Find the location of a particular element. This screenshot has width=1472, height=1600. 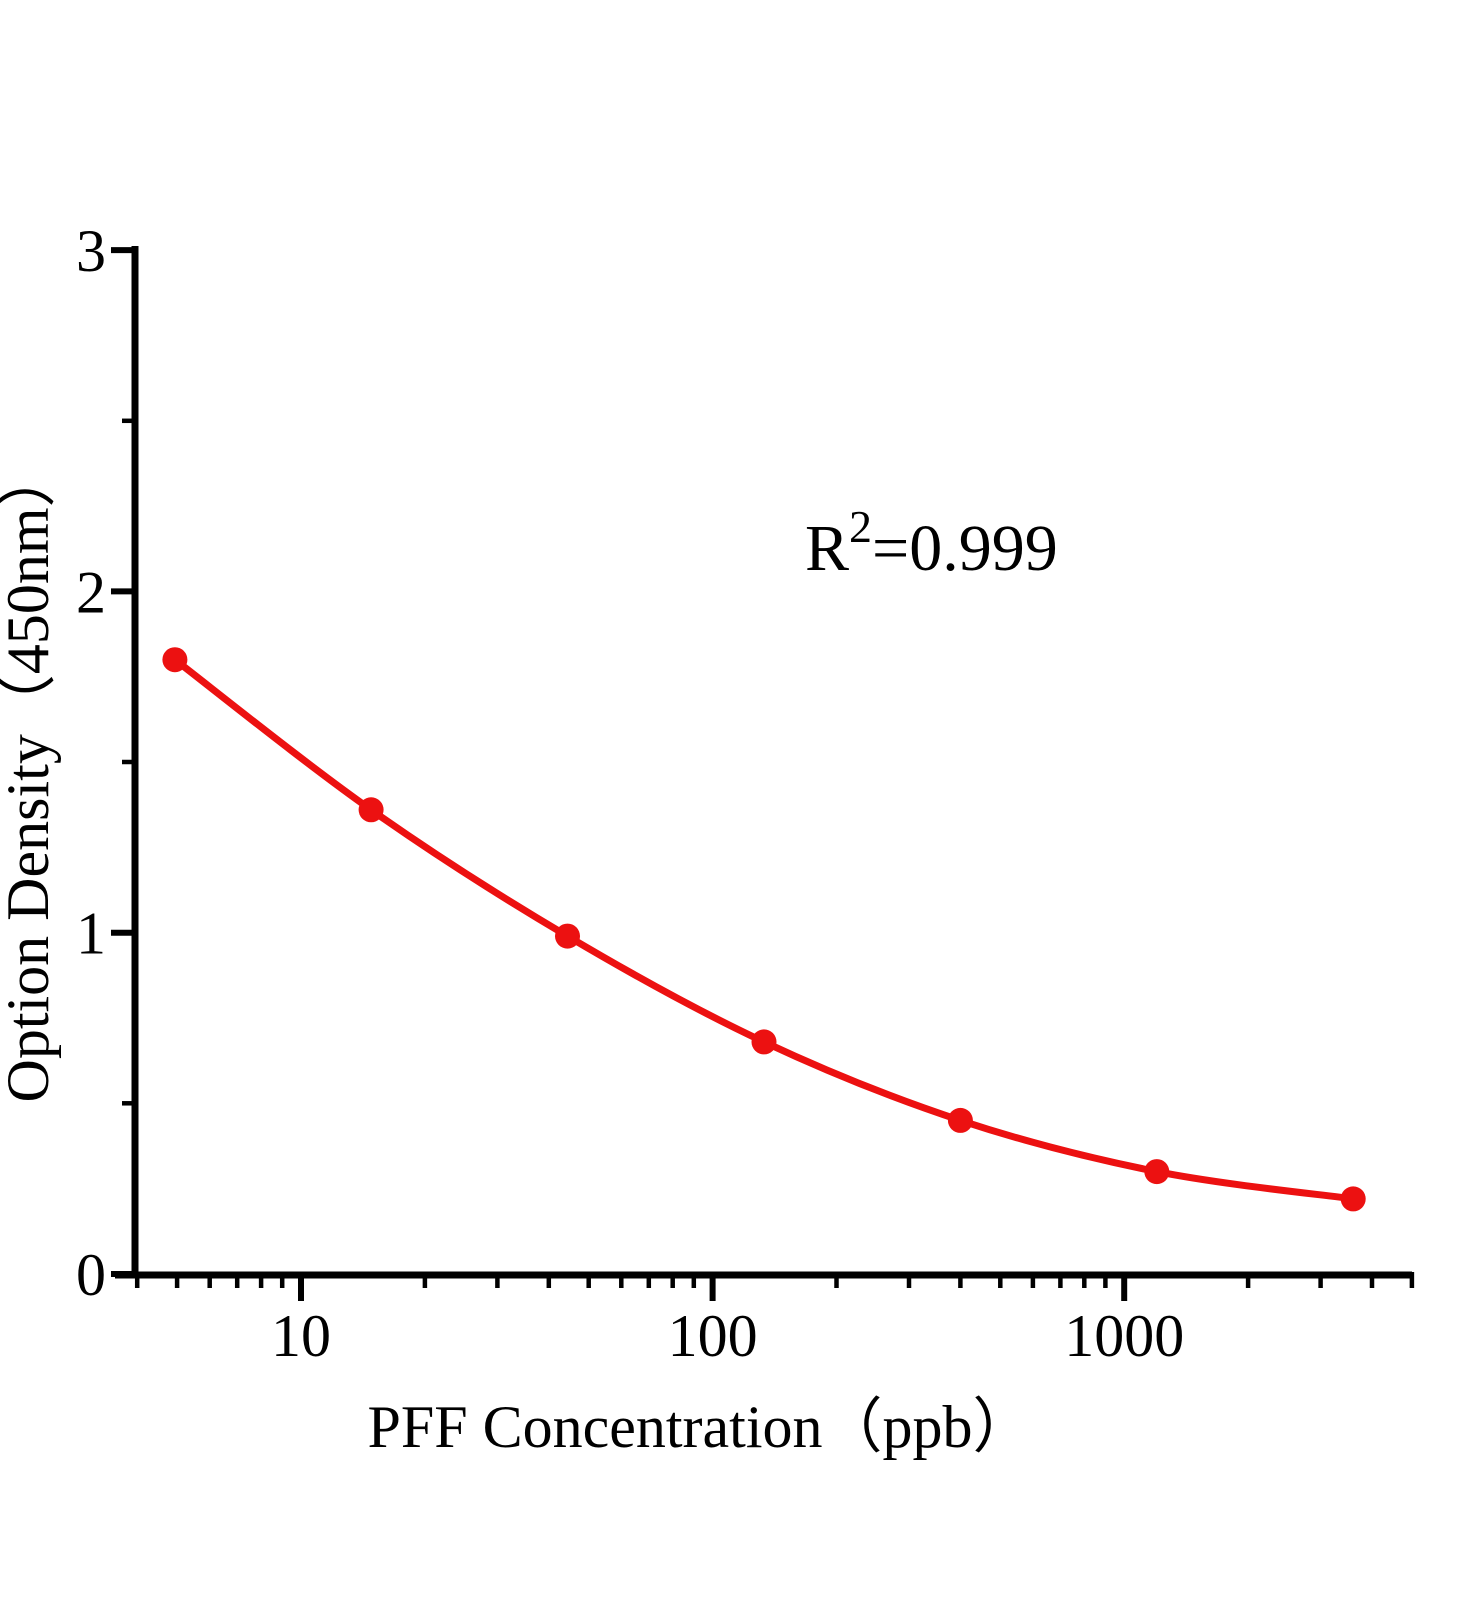

r-squared-base: R is located at coordinates (827, 548).